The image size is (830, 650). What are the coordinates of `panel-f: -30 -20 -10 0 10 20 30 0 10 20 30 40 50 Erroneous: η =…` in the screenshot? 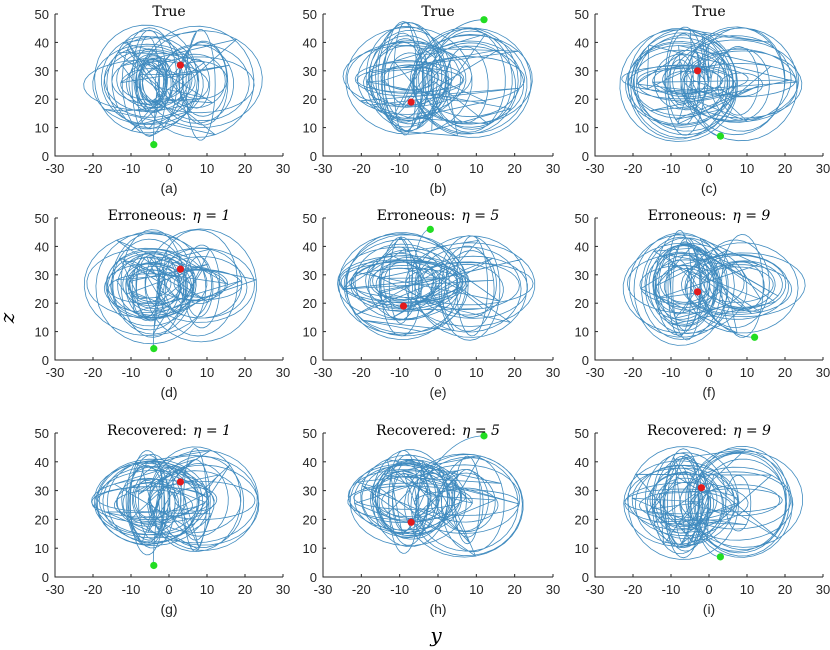 It's located at (702, 304).